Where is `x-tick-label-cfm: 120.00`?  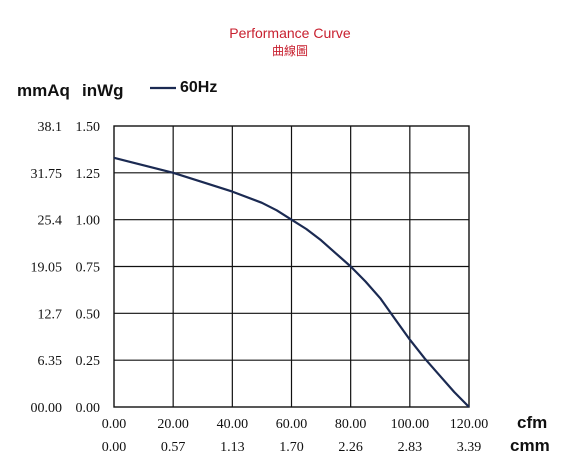
x-tick-label-cfm: 120.00 is located at coordinates (469, 424).